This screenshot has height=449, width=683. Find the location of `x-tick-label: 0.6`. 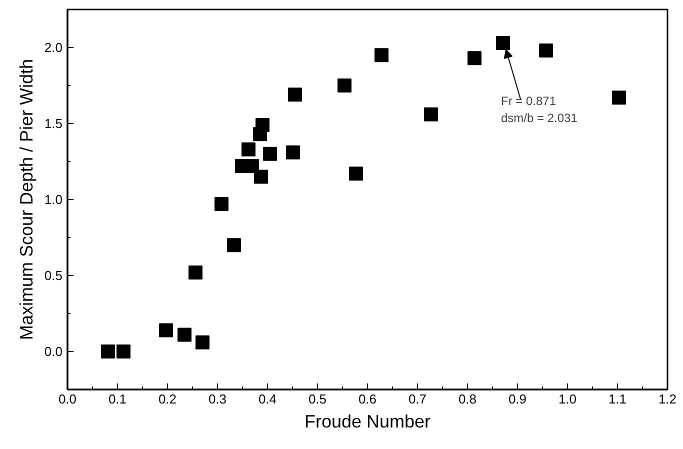

x-tick-label: 0.6 is located at coordinates (367, 399).